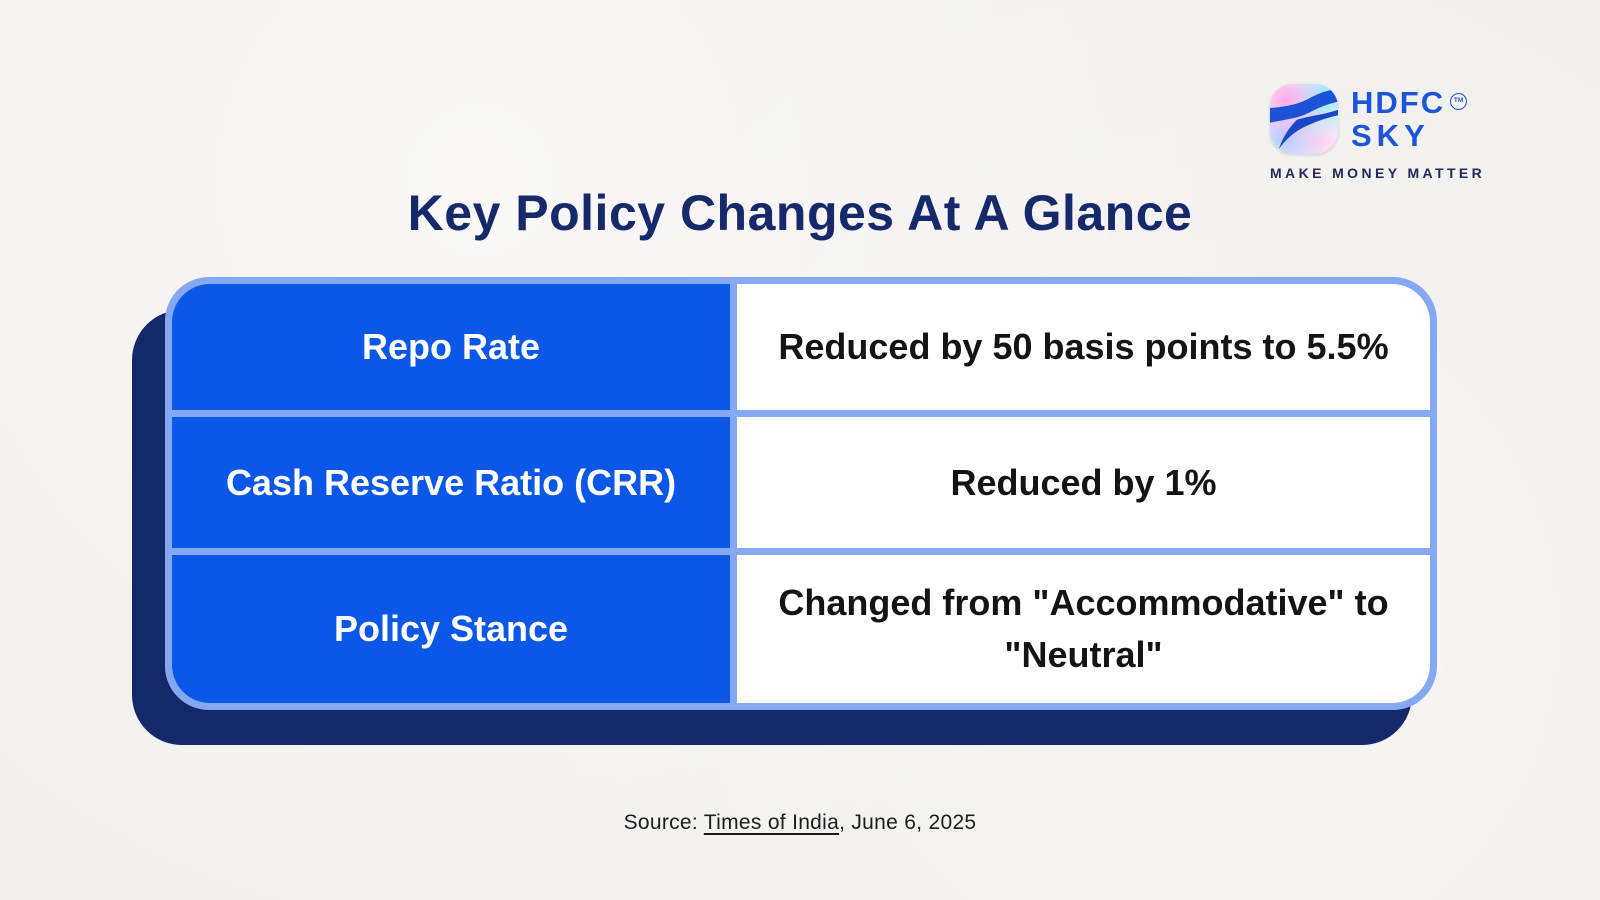  I want to click on brand-line-2: SKY, so click(1390, 135).